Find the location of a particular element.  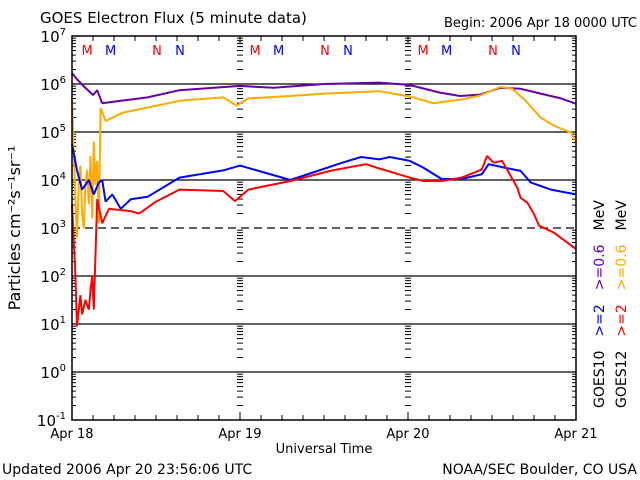

y-tick-exponent: 4 is located at coordinates (63, 176).